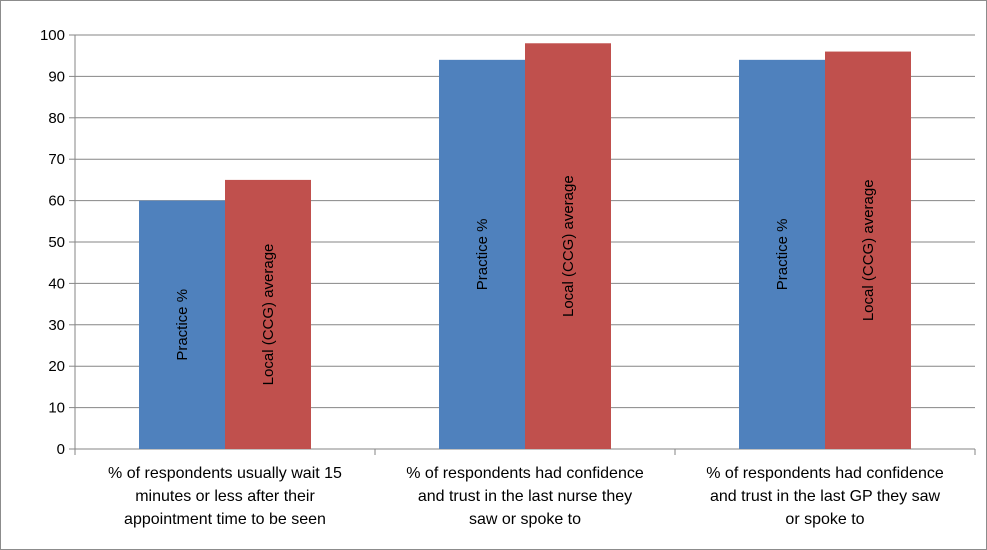 The image size is (987, 550). Describe the element at coordinates (225, 519) in the screenshot. I see `category-label-line: appointment time to be seen` at that location.